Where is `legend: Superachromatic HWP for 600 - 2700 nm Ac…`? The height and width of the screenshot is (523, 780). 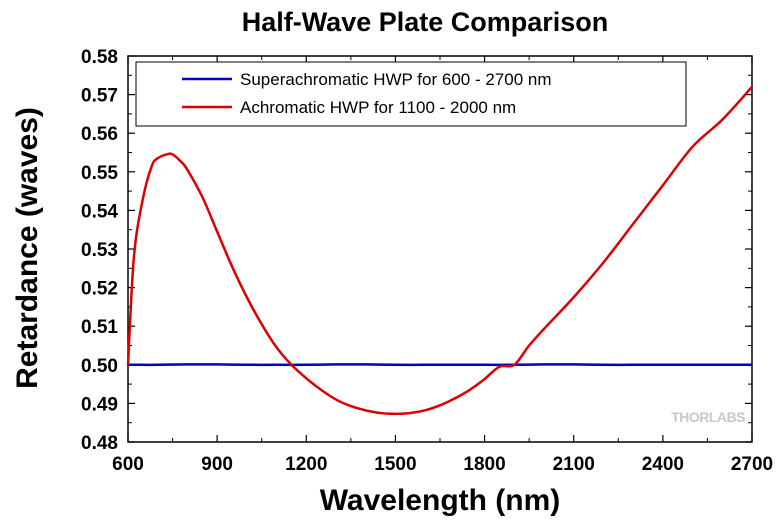 legend: Superachromatic HWP for 600 - 2700 nm Ac… is located at coordinates (411, 94).